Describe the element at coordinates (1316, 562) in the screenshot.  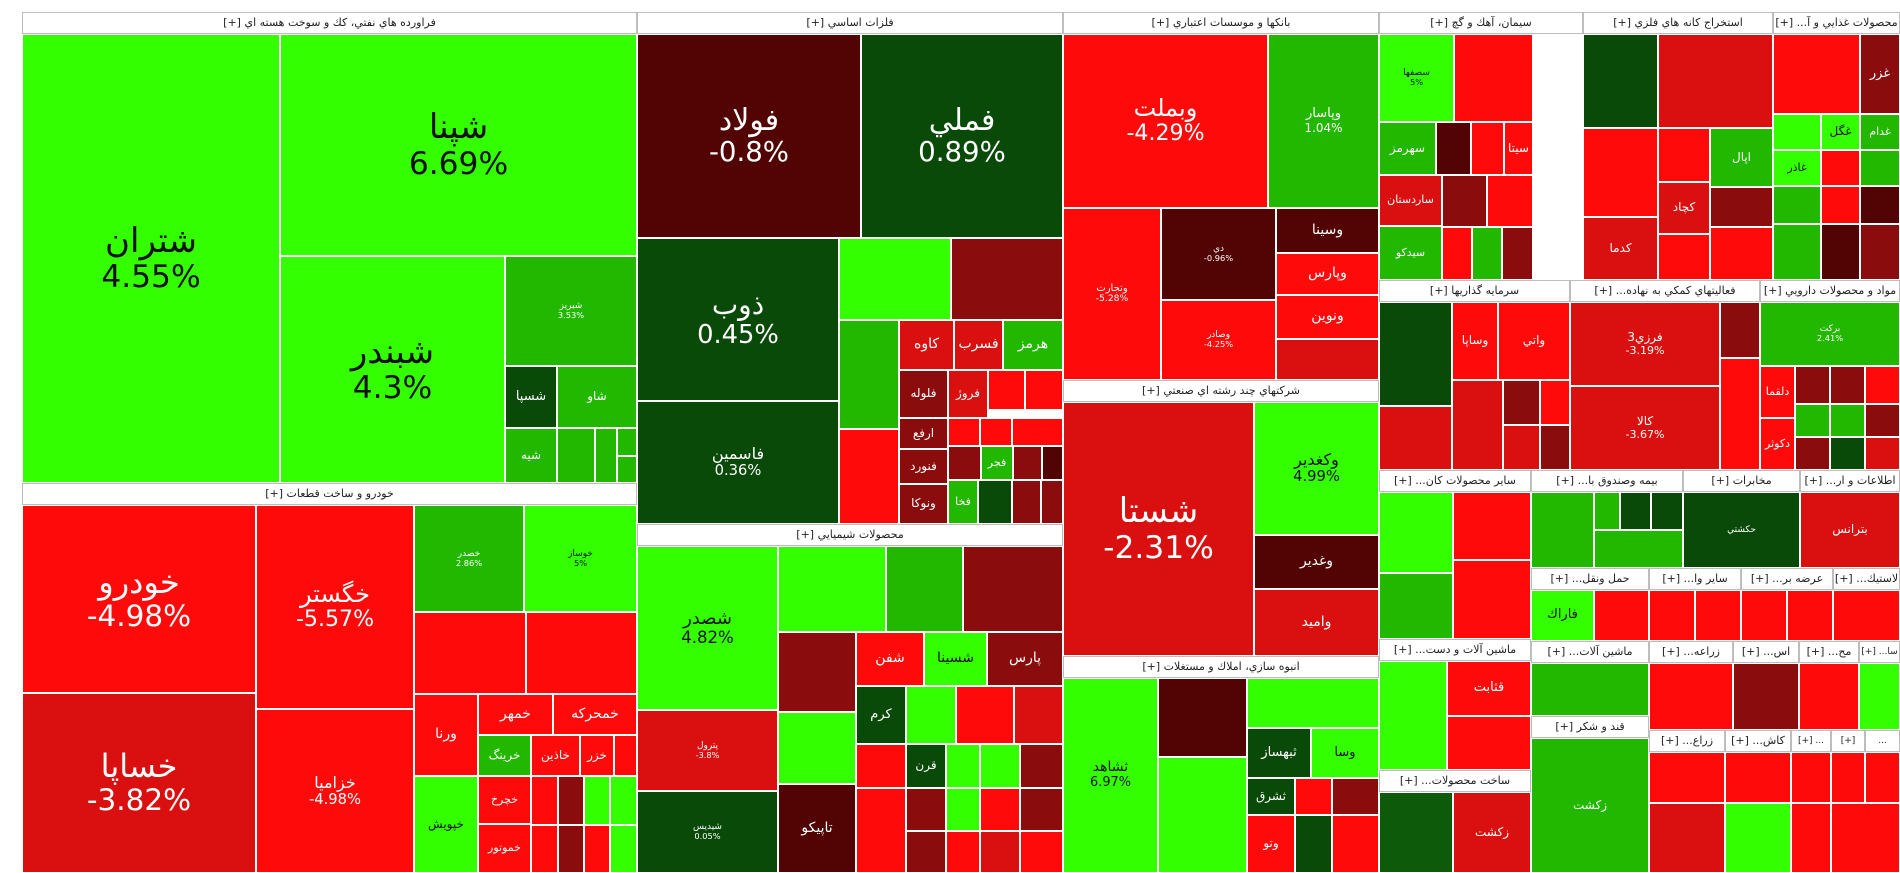
I see `stock-tile: وغدير` at that location.